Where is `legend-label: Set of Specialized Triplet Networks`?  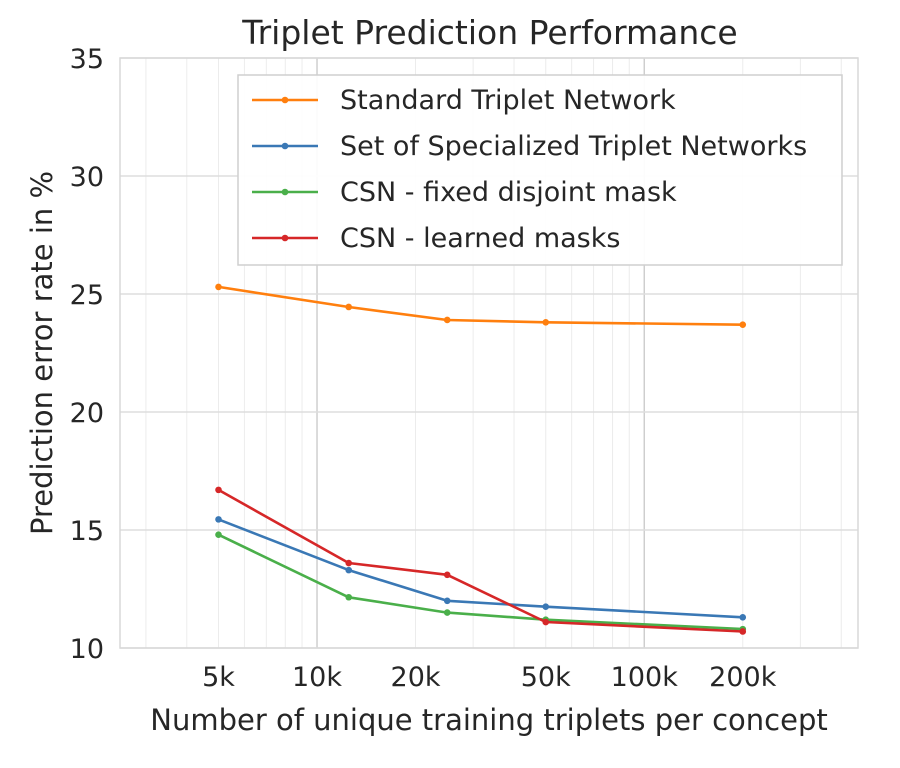
legend-label: Set of Specialized Triplet Networks is located at coordinates (573, 146).